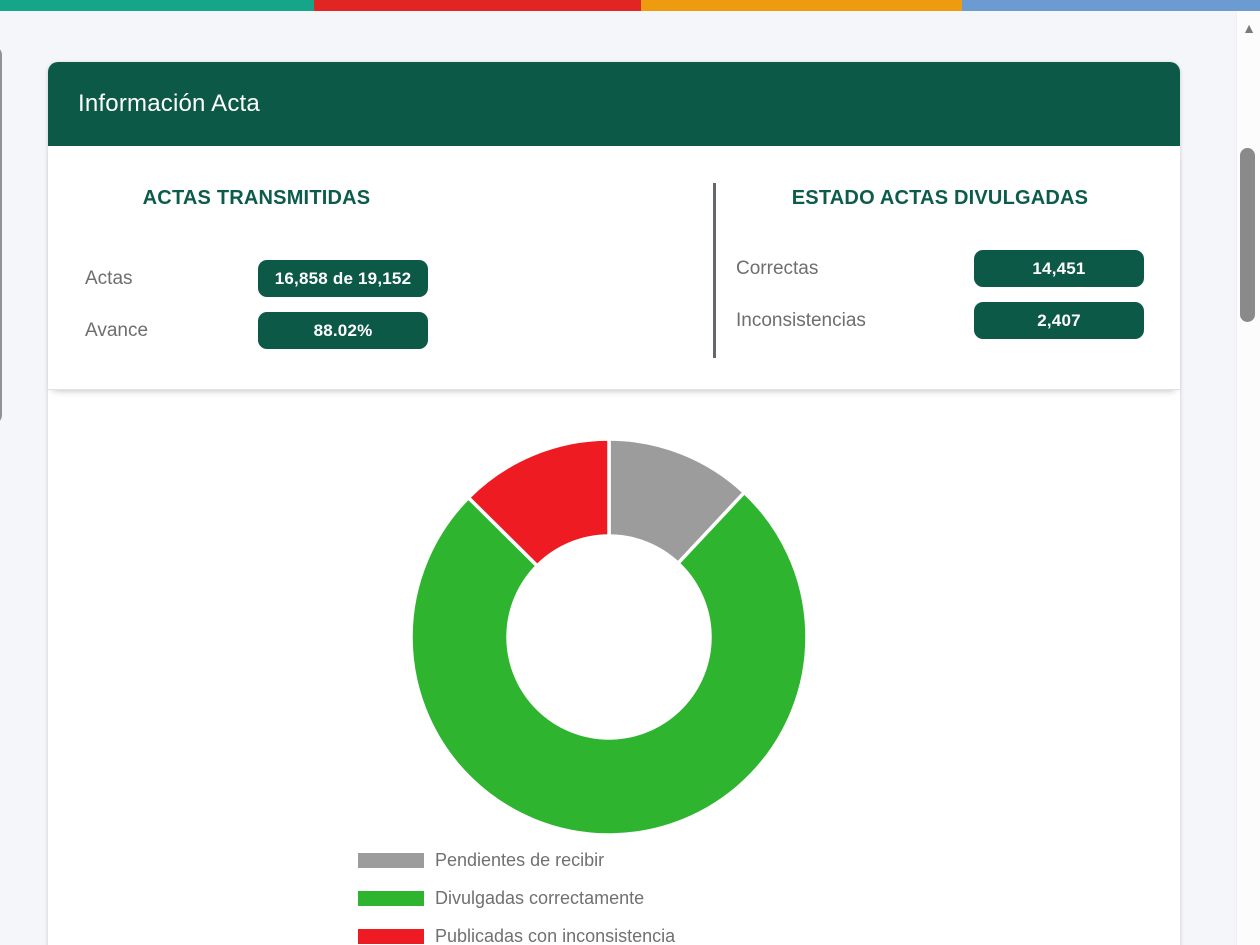 This screenshot has height=945, width=1260. What do you see at coordinates (1111, 5) in the screenshot?
I see `topbar-segment-blue` at bounding box center [1111, 5].